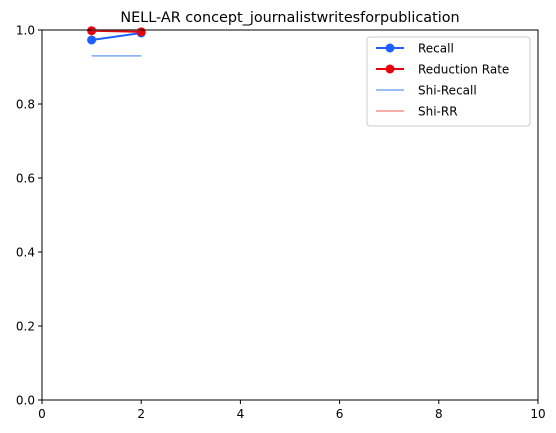 The height and width of the screenshot is (433, 556). Describe the element at coordinates (42, 414) in the screenshot. I see `x-tick-label: 0` at that location.